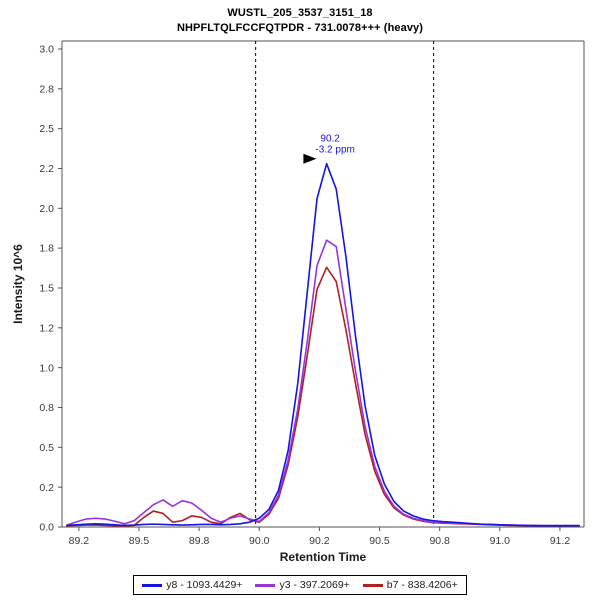  Describe the element at coordinates (46, 89) in the screenshot. I see `y-tick-label: 2.8` at that location.